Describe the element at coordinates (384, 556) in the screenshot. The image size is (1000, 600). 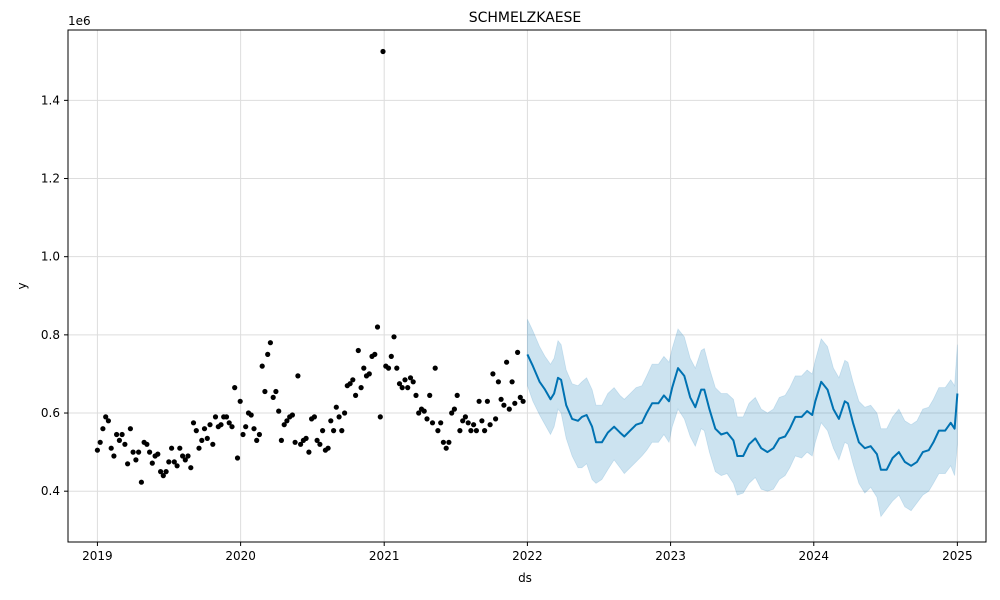
I see `x-tick-label: 2021` at that location.